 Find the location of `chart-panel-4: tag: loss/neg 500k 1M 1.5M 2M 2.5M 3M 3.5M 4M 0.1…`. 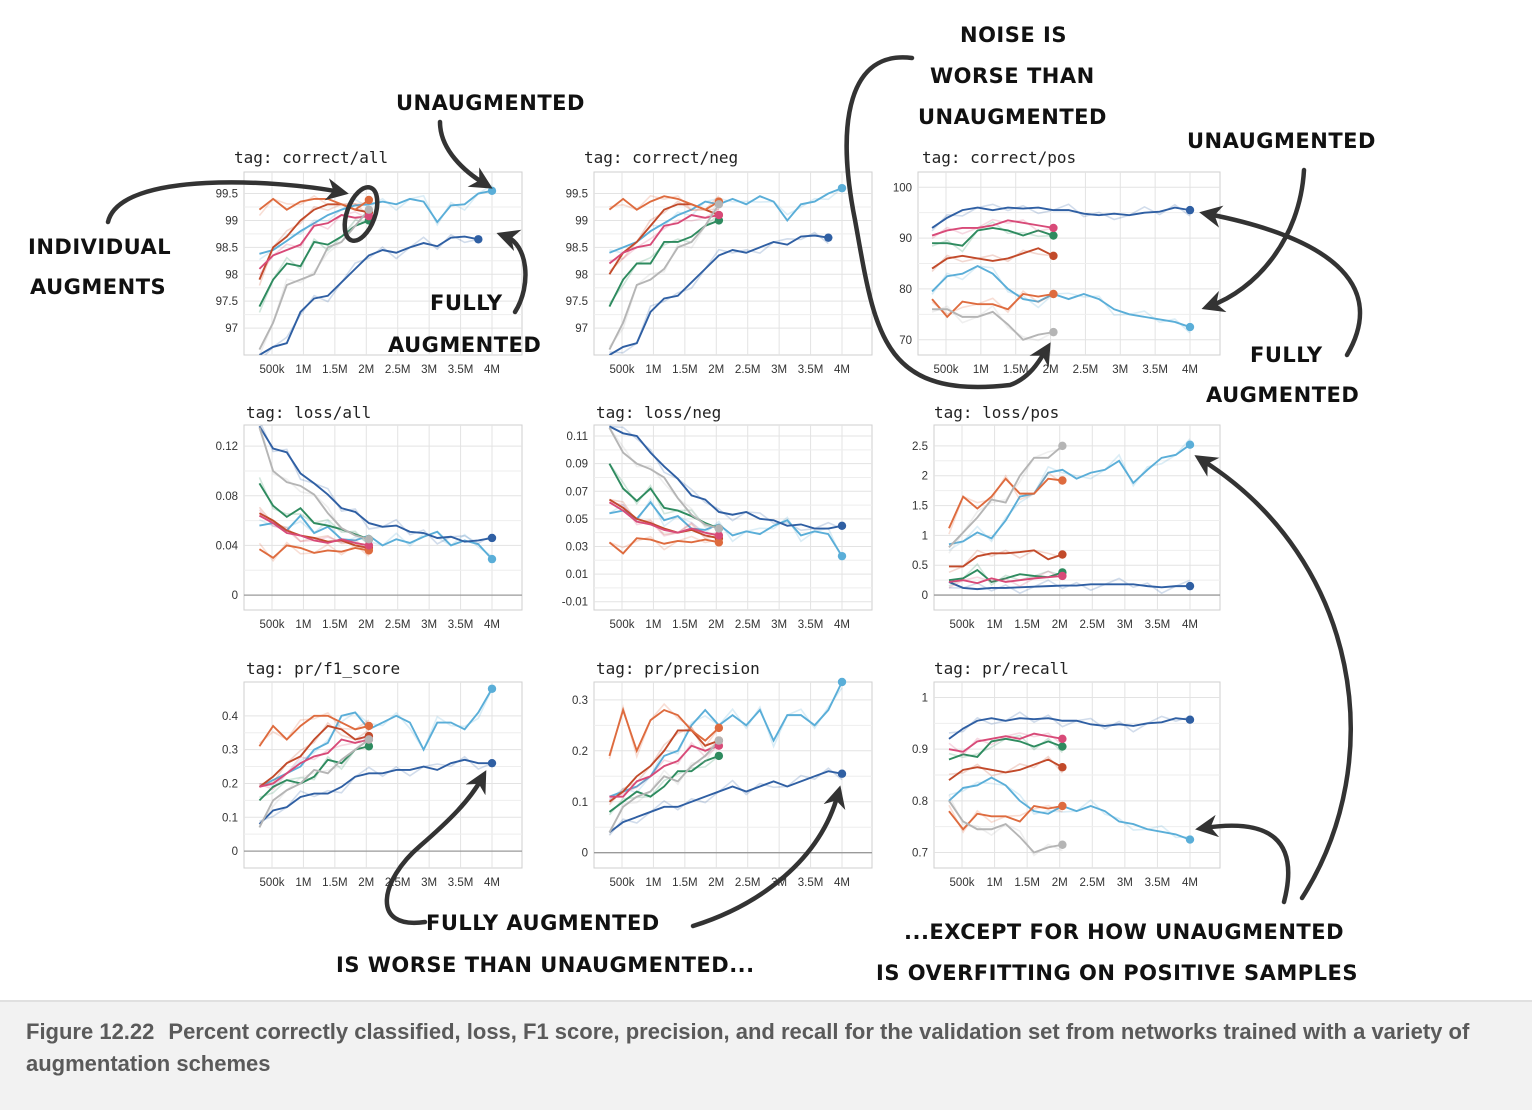

chart-panel-4: tag: loss/neg 500k 1M 1.5M 2M 2.5M 3M 3.5M 4M 0.1… is located at coordinates (717, 517).